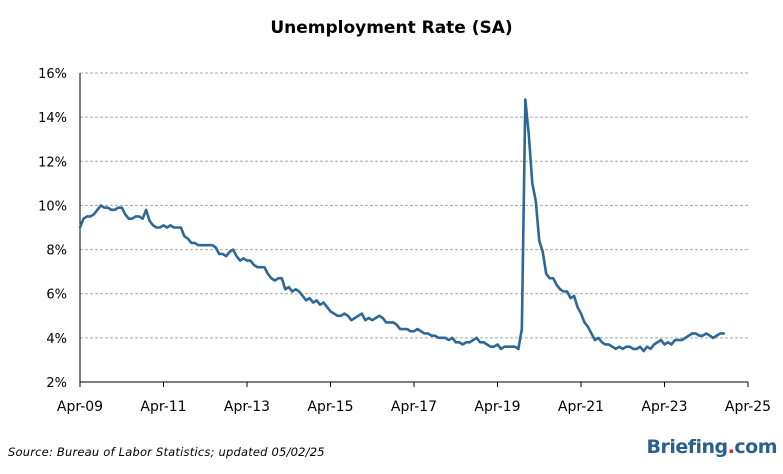  What do you see at coordinates (748, 407) in the screenshot?
I see `x-tick-label: Apr-25` at bounding box center [748, 407].